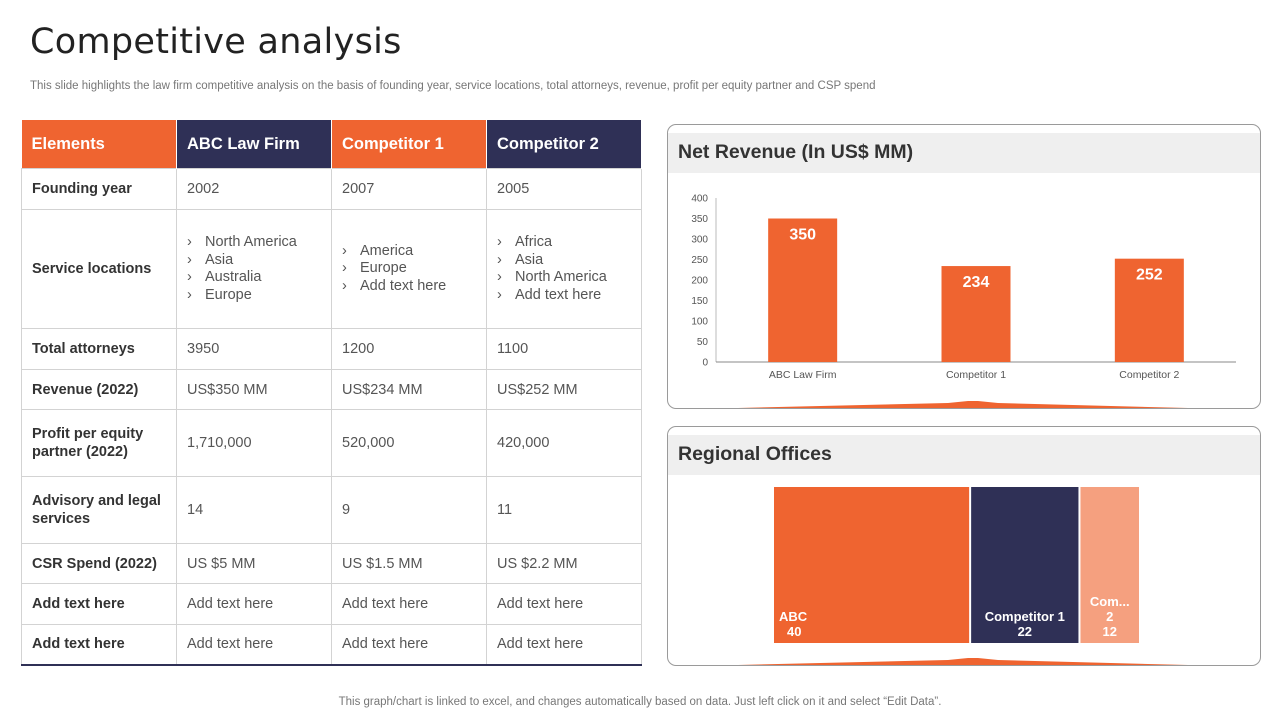 This screenshot has height=720, width=1280. I want to click on list-item: America, so click(409, 252).